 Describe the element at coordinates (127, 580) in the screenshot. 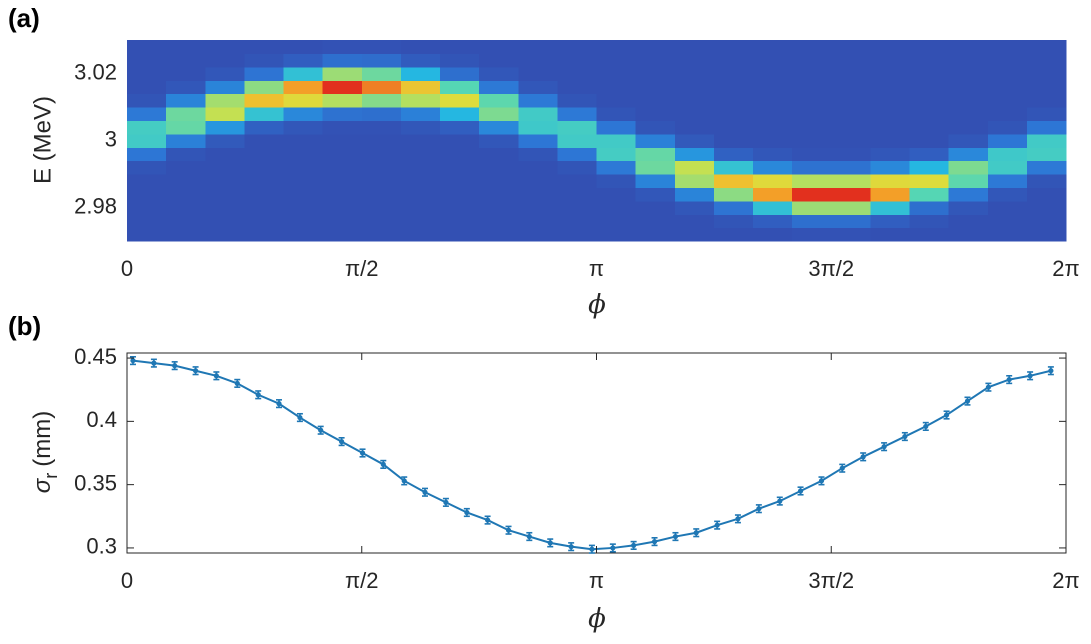

I see `x-tick-label: 0` at that location.